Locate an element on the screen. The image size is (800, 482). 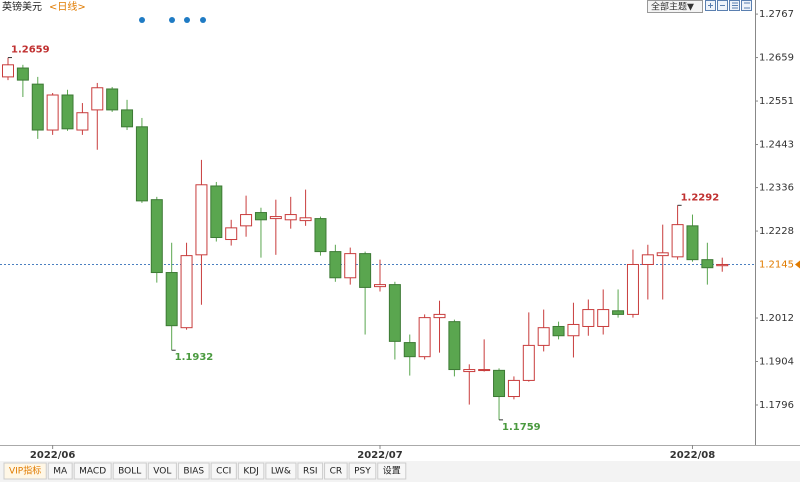
indicator-tab: MACD is located at coordinates (92, 472).